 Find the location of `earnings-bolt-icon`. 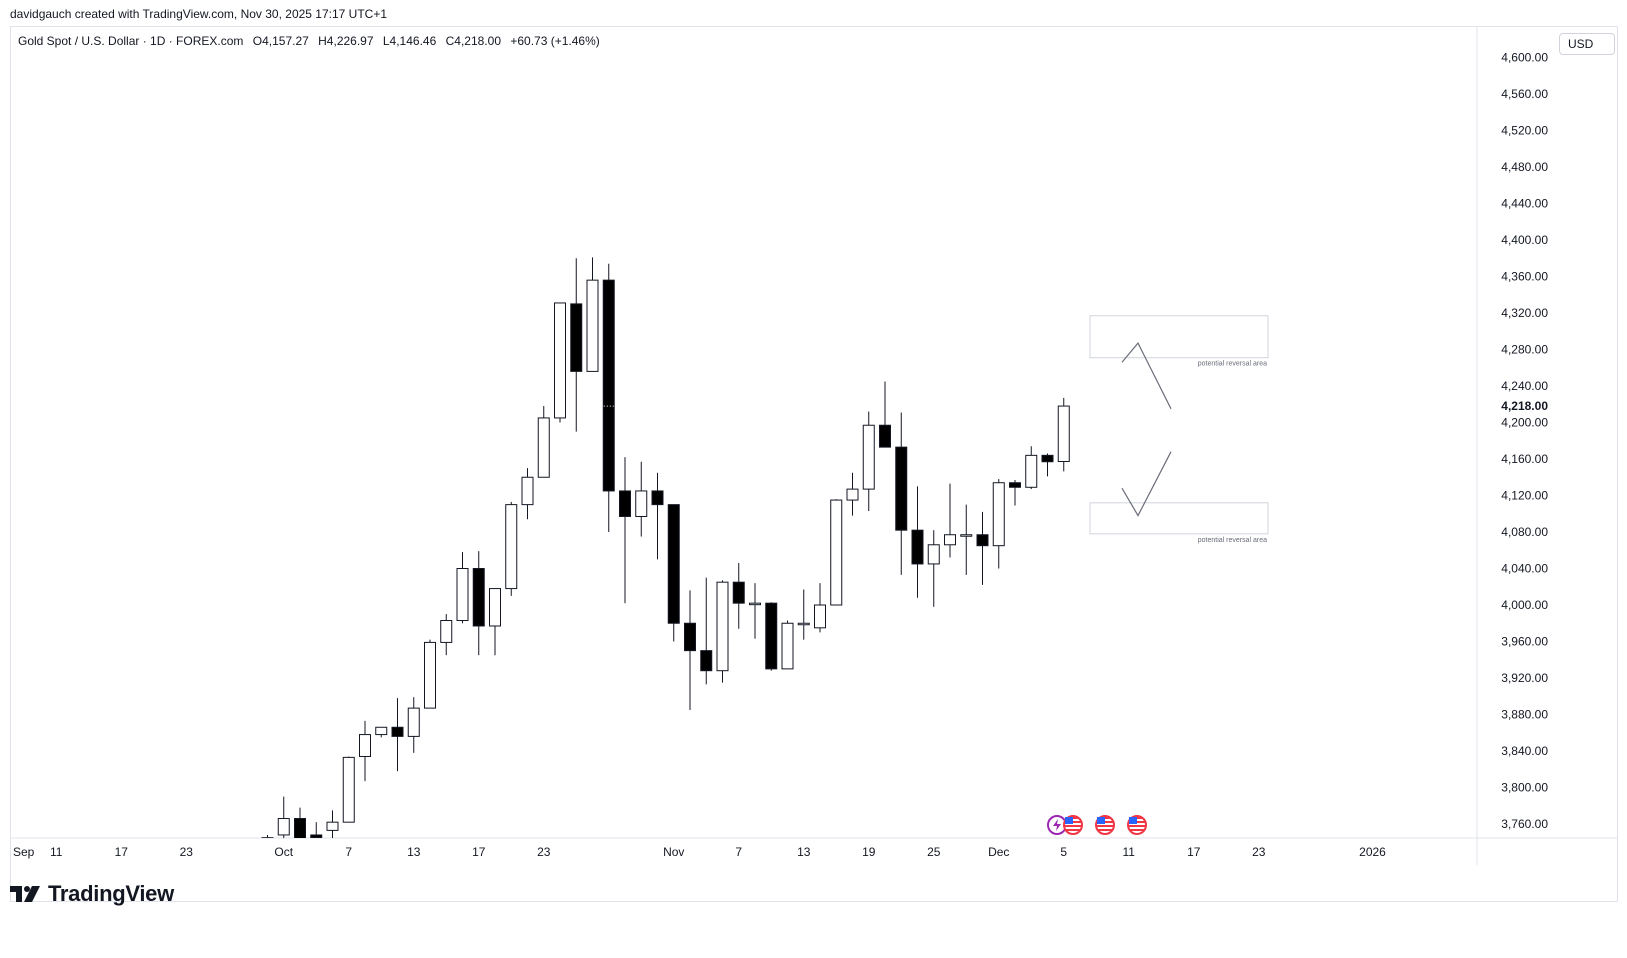

earnings-bolt-icon is located at coordinates (1057, 825).